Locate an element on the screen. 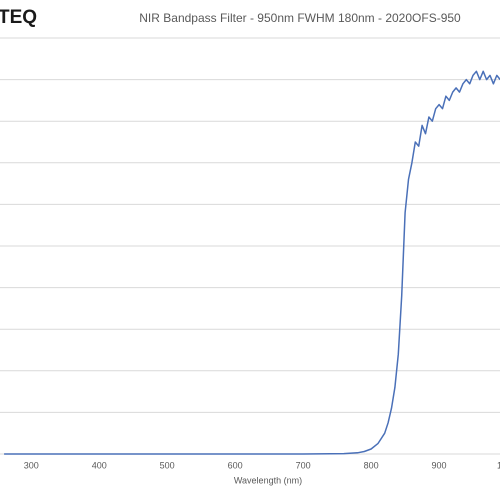 This screenshot has height=500, width=500. logo: TEQ is located at coordinates (18, 17).